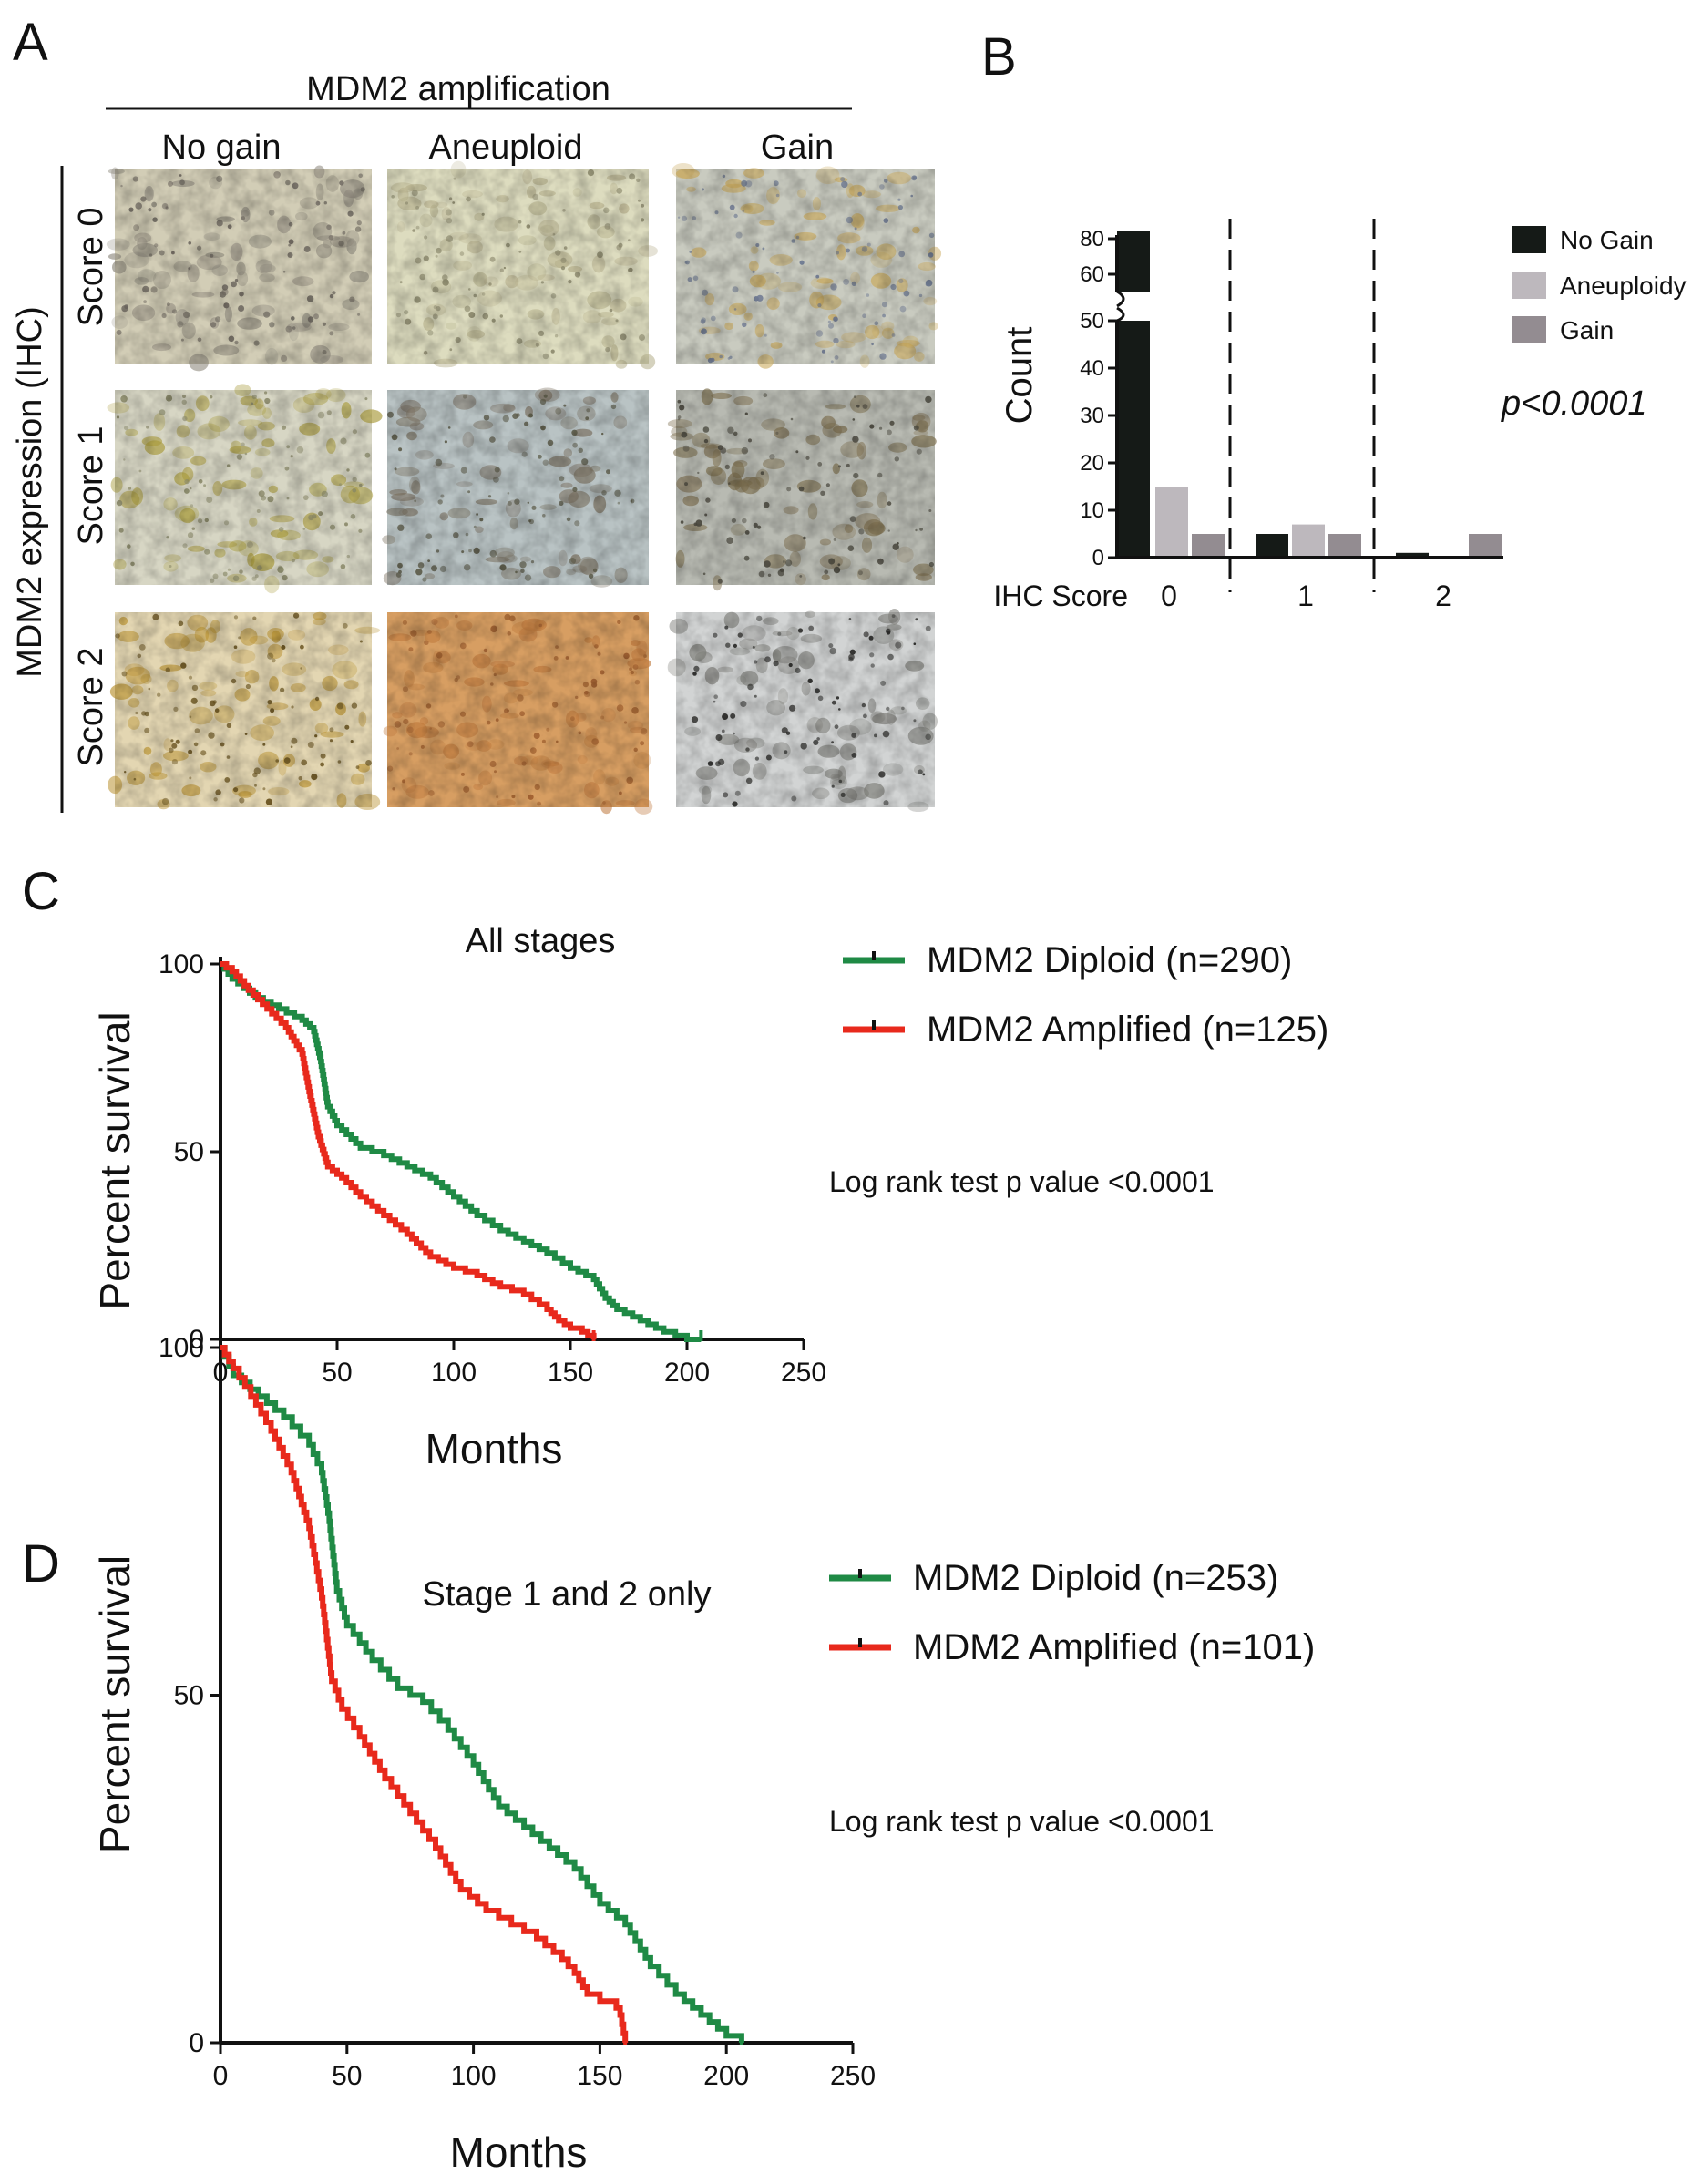  I want to click on panel-b-y-axis-label: Count, so click(1020, 376).